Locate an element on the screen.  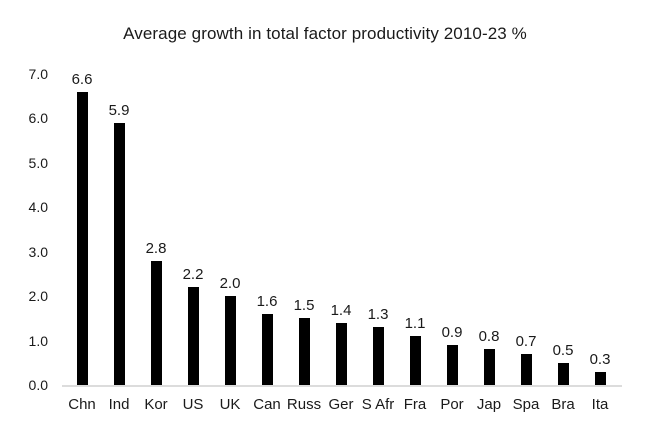
bar-value-label: 0.7 is located at coordinates (526, 341).